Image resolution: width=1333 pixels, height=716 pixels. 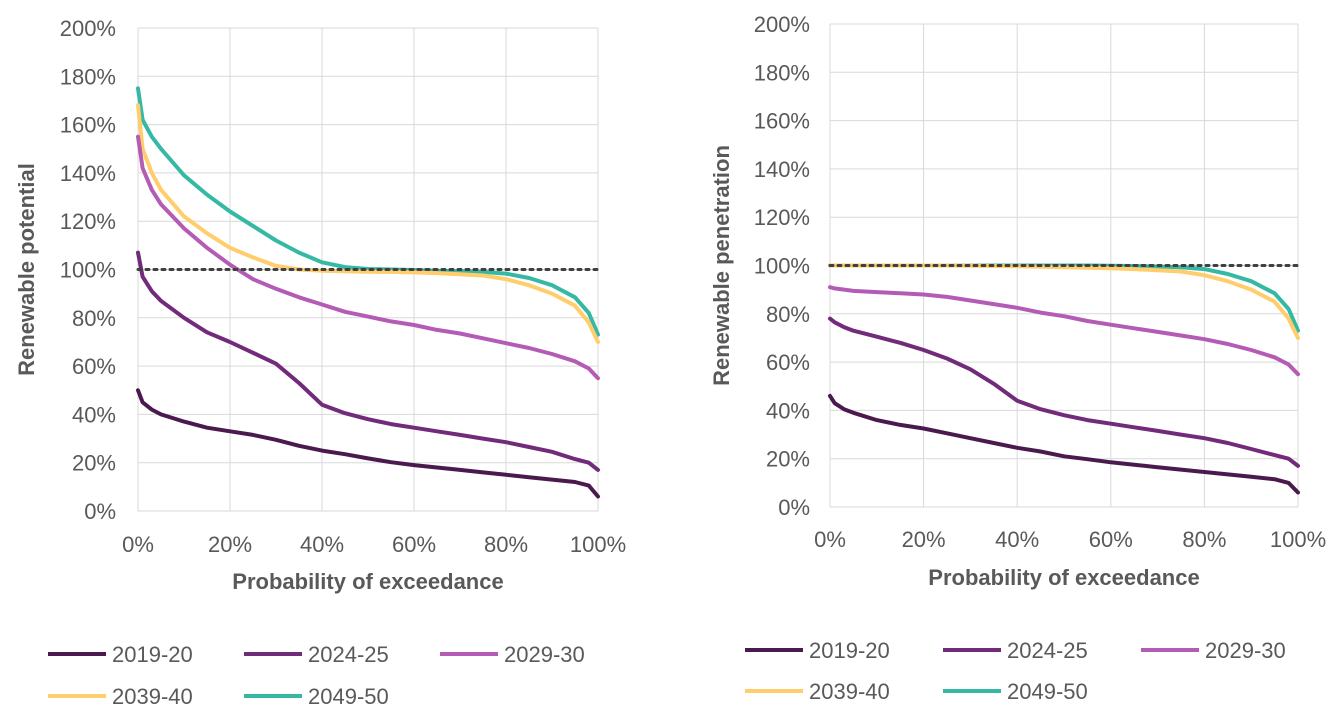 I want to click on chart1-legend-label: 2049-50, so click(x=348, y=696).